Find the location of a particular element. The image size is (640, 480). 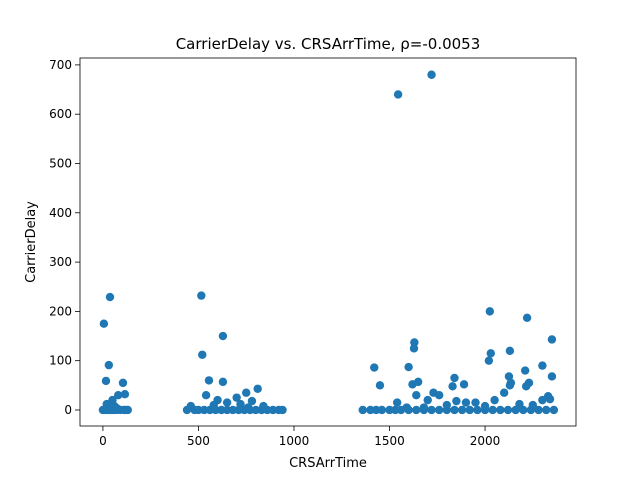

y-tick-label: 300 is located at coordinates (60, 262).